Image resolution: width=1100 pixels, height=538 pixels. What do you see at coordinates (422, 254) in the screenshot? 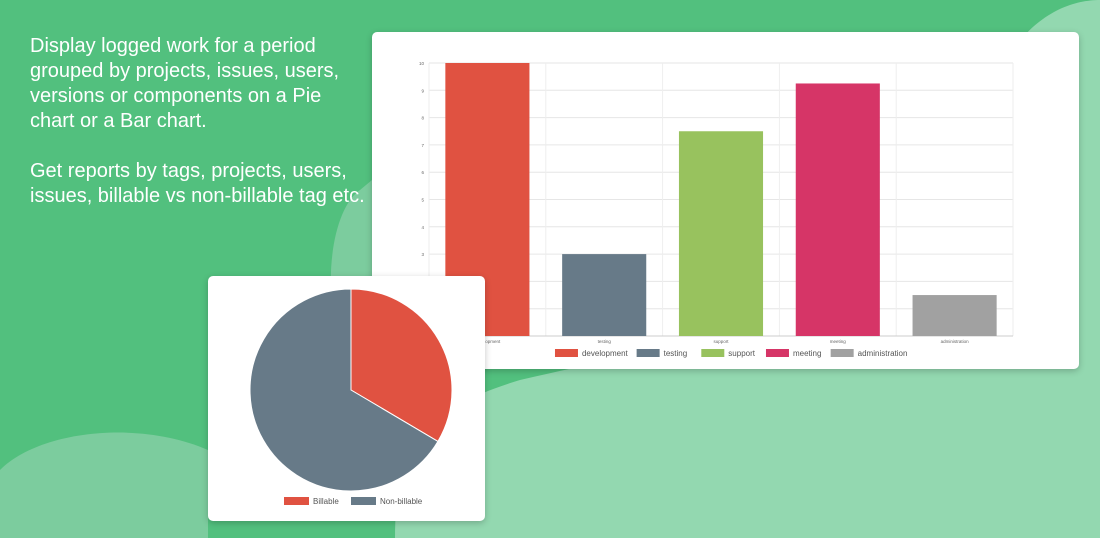
I see `y-tick-label: 3` at bounding box center [422, 254].